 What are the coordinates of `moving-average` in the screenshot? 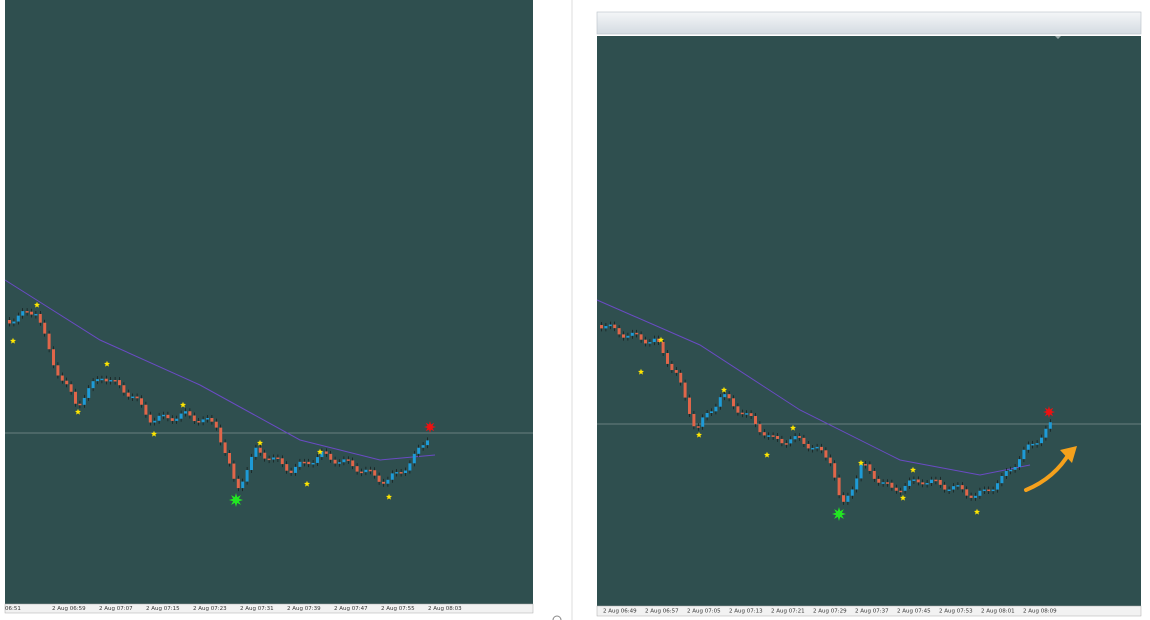 It's located at (220, 370).